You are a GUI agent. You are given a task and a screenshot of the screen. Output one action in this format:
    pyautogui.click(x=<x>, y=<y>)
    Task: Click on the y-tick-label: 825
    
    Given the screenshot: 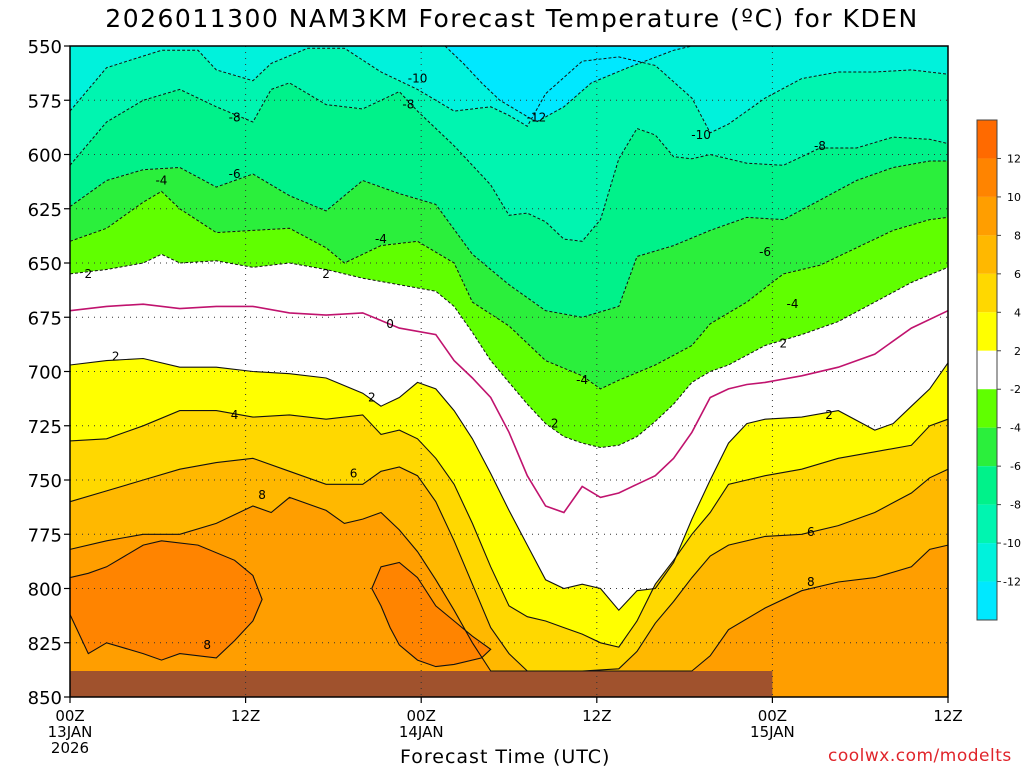 What is the action you would take?
    pyautogui.click(x=45, y=644)
    